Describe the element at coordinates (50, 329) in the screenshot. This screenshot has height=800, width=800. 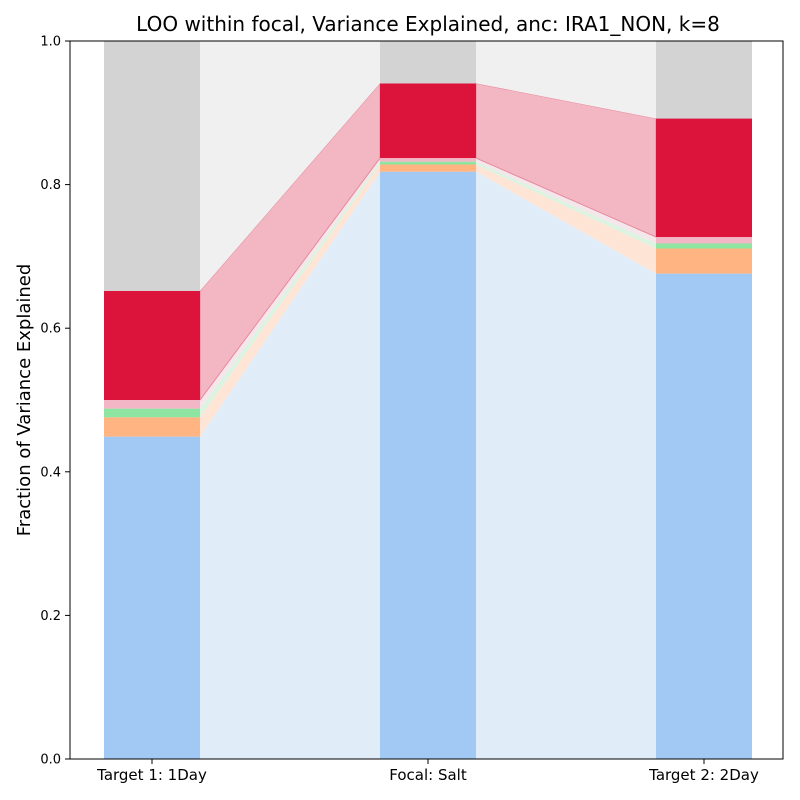
I see `y-tick-label-3: 0.6` at that location.